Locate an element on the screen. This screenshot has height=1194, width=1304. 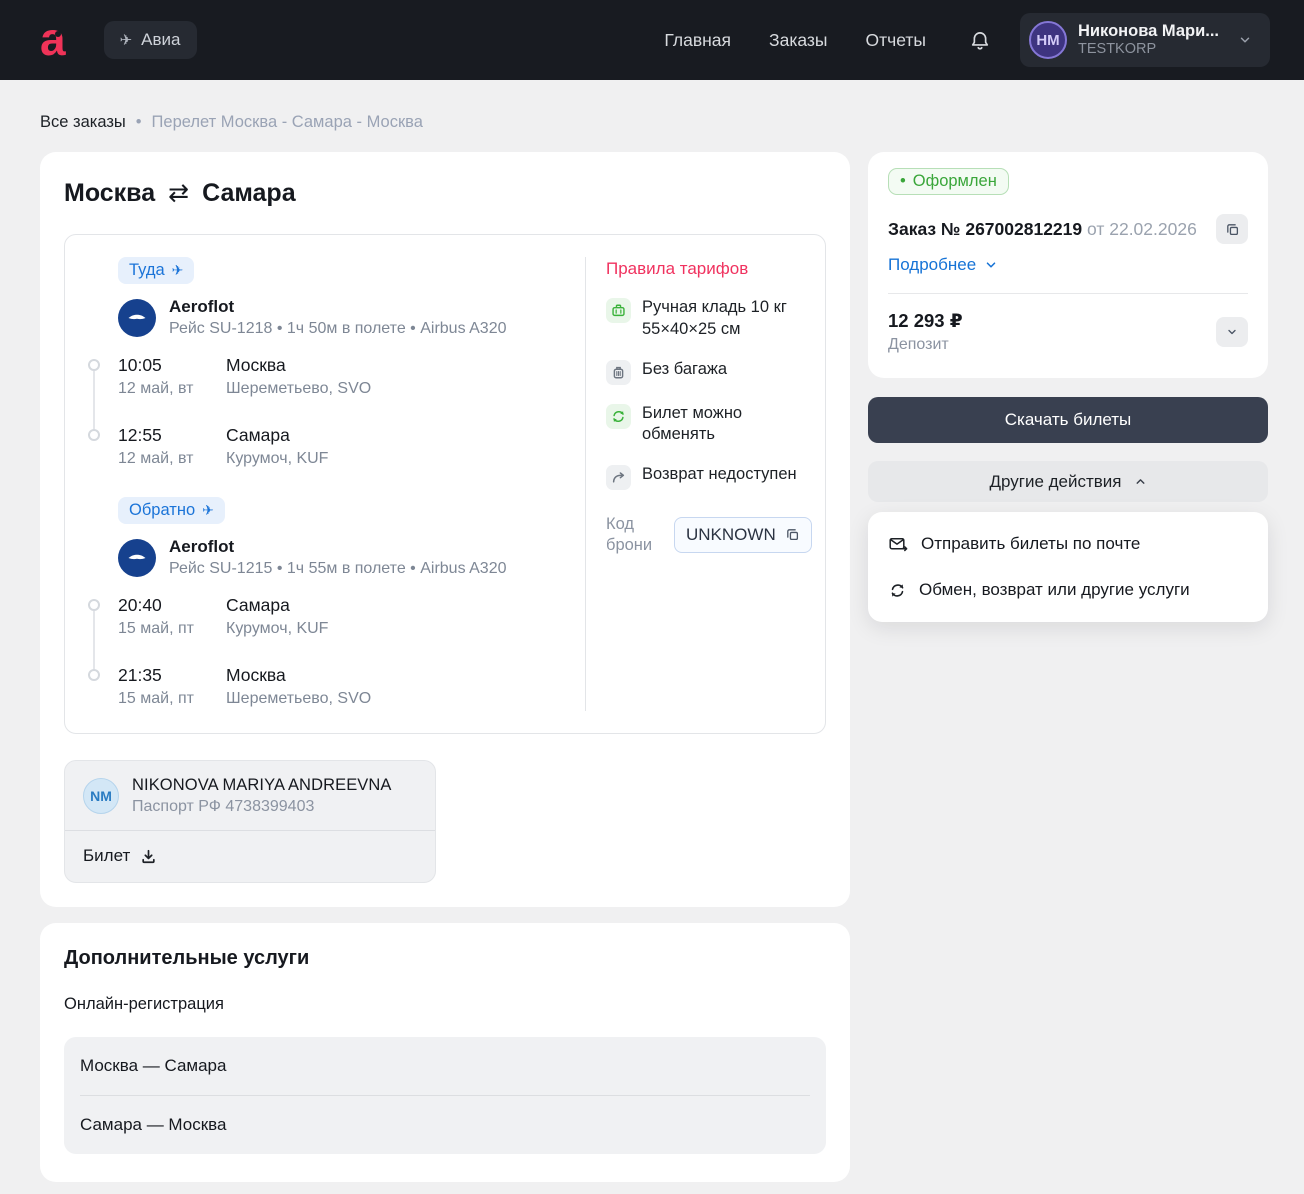
ticket-download-link: Билет is located at coordinates (120, 856).